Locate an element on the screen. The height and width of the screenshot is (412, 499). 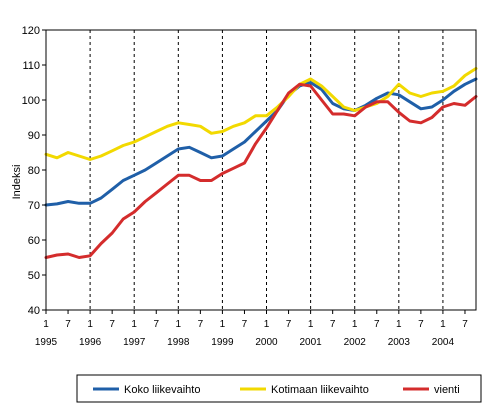
x-tick-label-0: 1 is located at coordinates (46, 324).